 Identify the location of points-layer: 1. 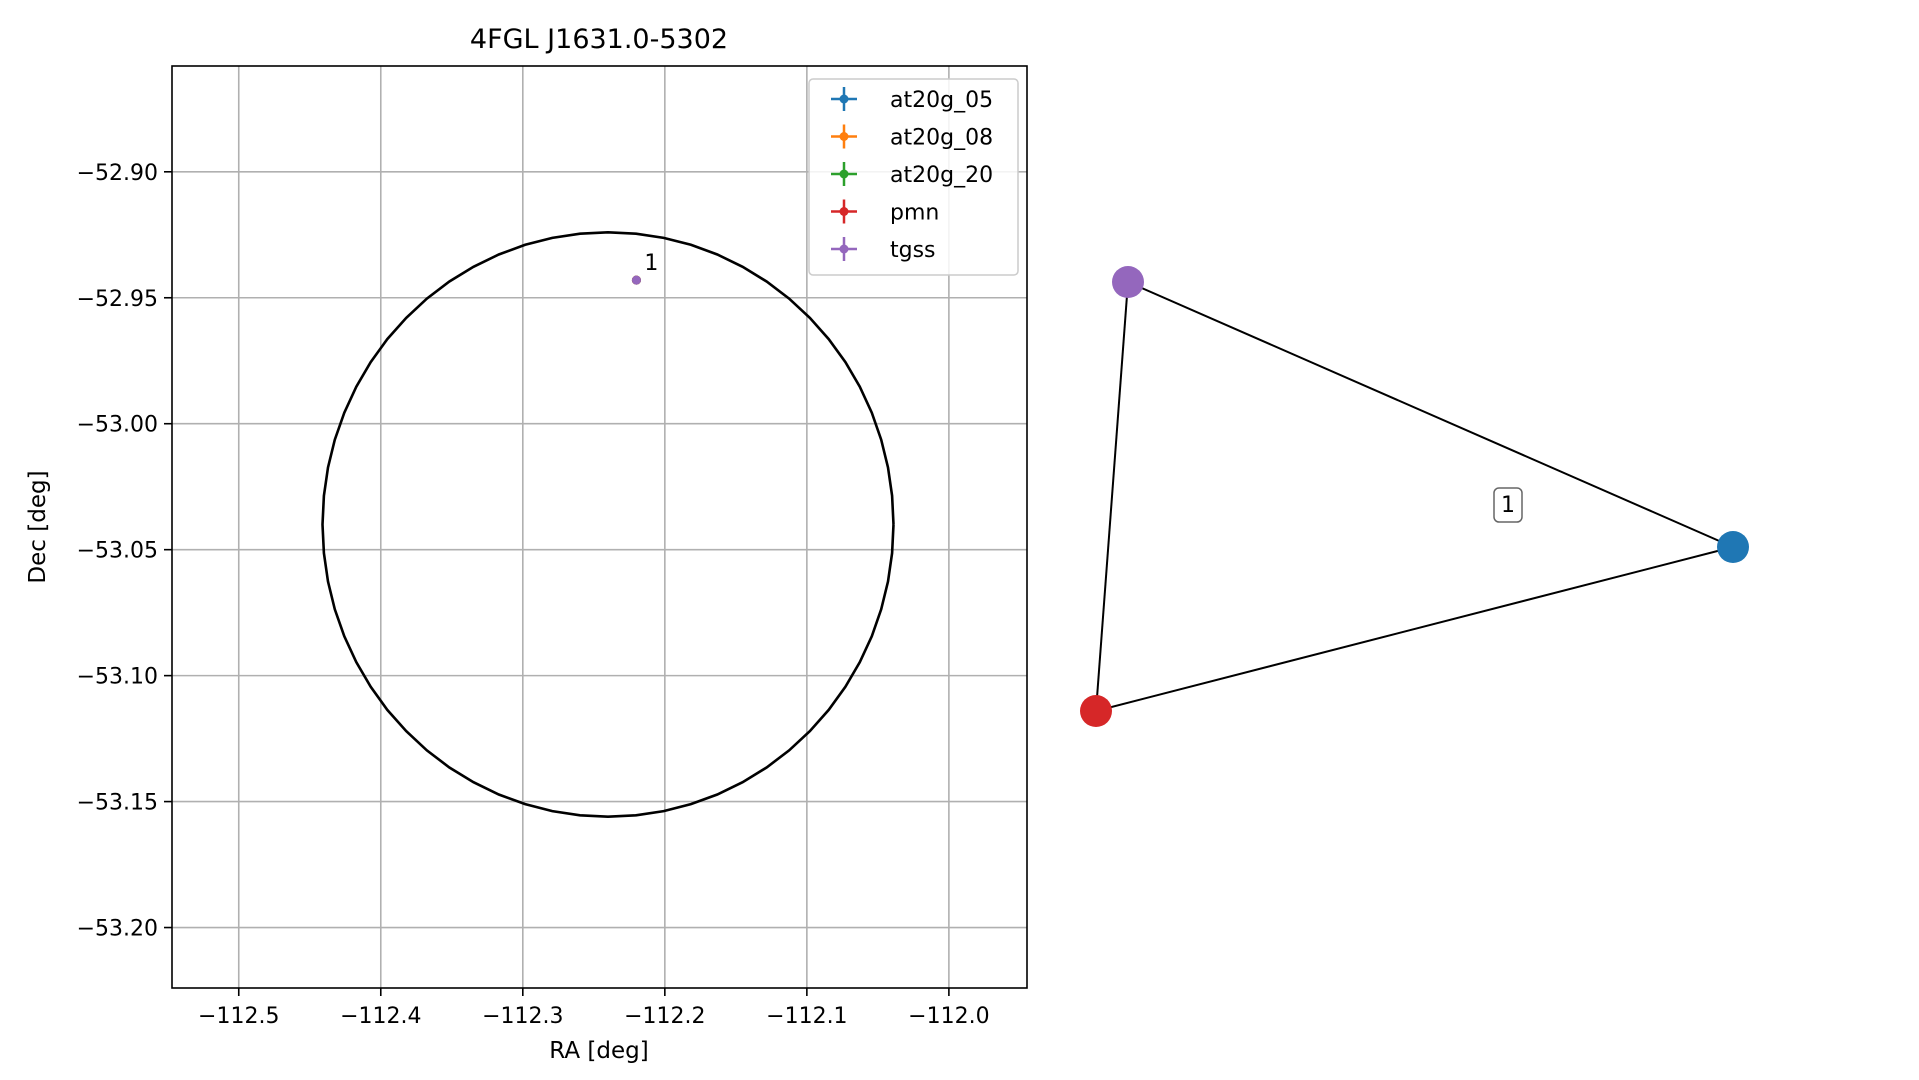
(644, 268).